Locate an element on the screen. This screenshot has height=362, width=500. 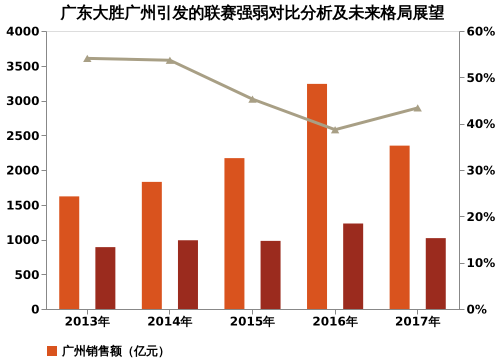
y-tick-label: 3500 is located at coordinates (23, 66).